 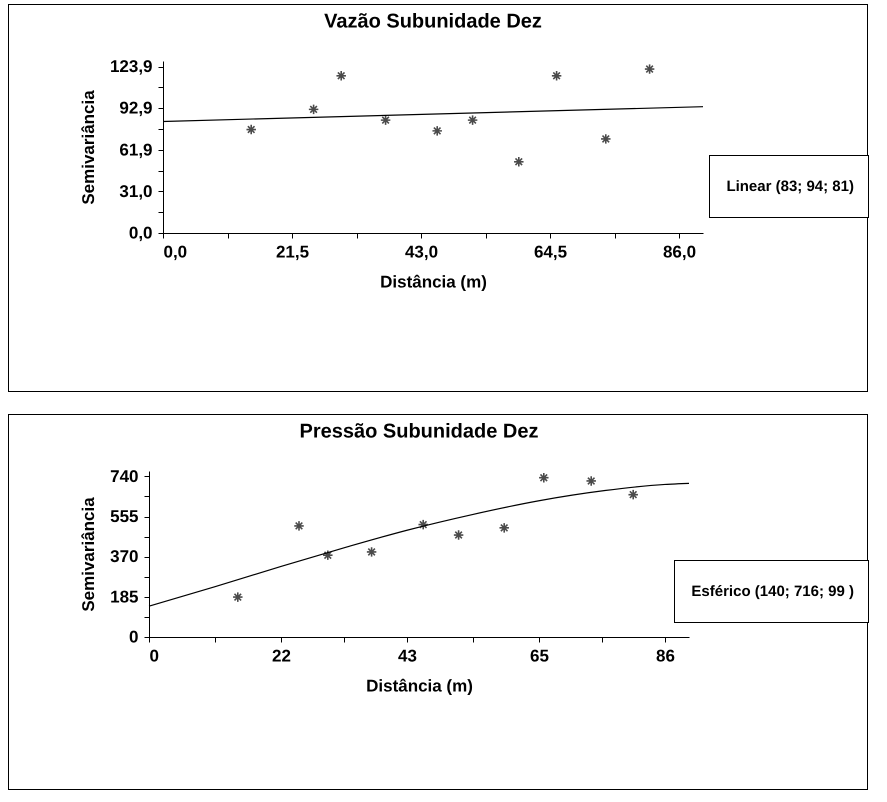 I want to click on x-tick-label: 43,0, so click(x=421, y=252).